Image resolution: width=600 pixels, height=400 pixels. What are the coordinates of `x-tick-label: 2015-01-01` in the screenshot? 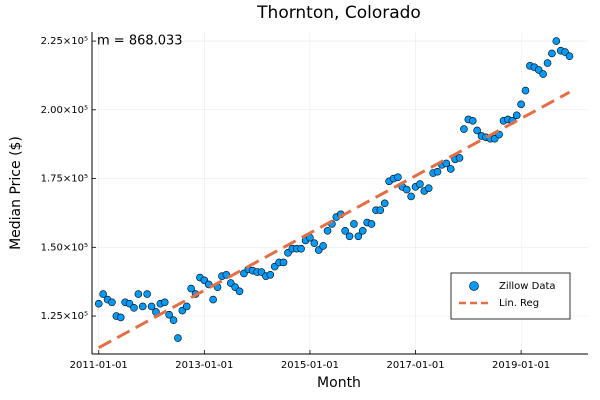 It's located at (310, 365).